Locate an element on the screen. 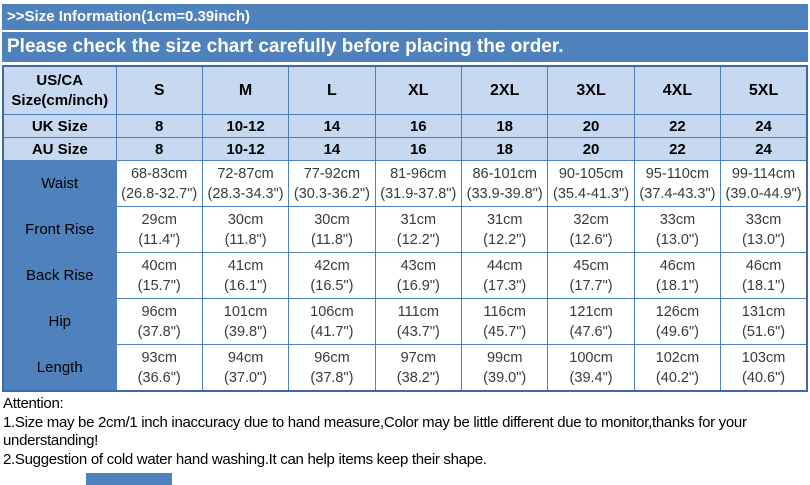 The width and height of the screenshot is (810, 485). table-cell: 101cm (39.8") is located at coordinates (245, 321).